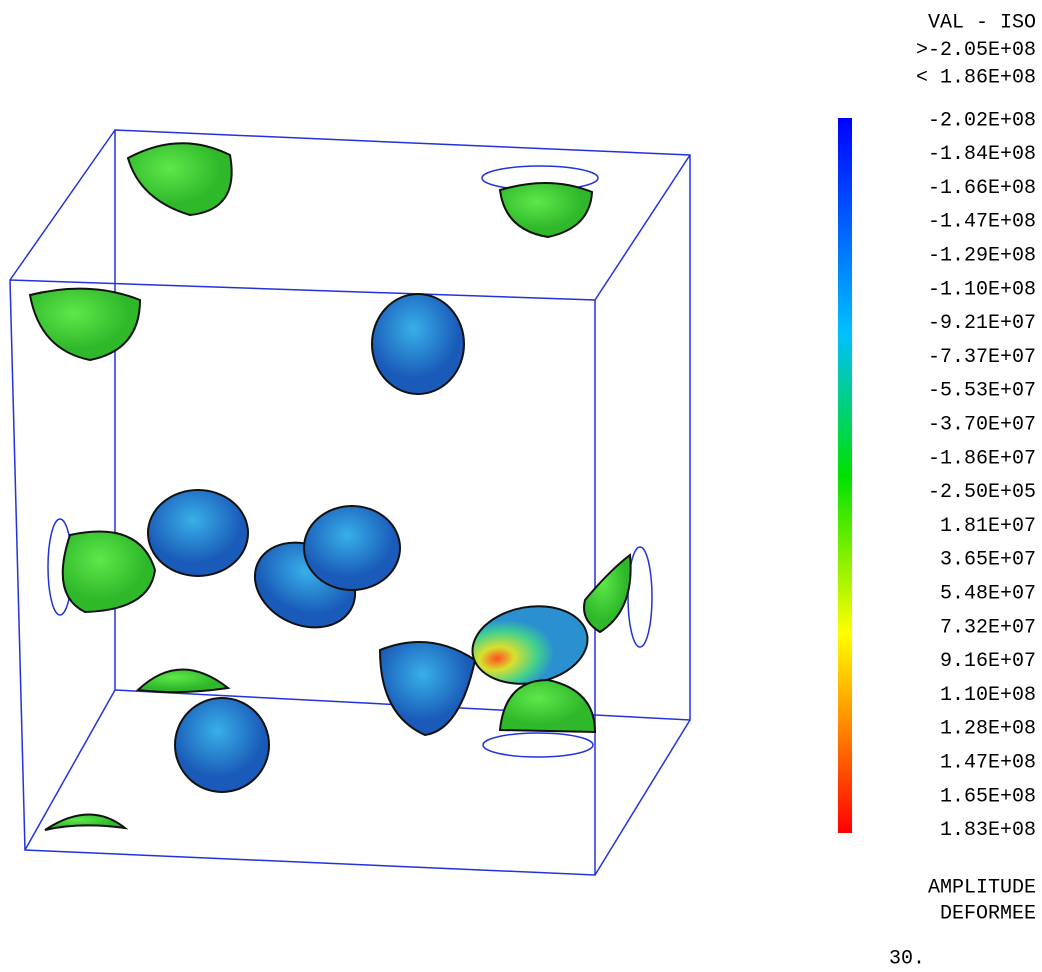  I want to click on legend-level: 1.65E+08, so click(988, 796).